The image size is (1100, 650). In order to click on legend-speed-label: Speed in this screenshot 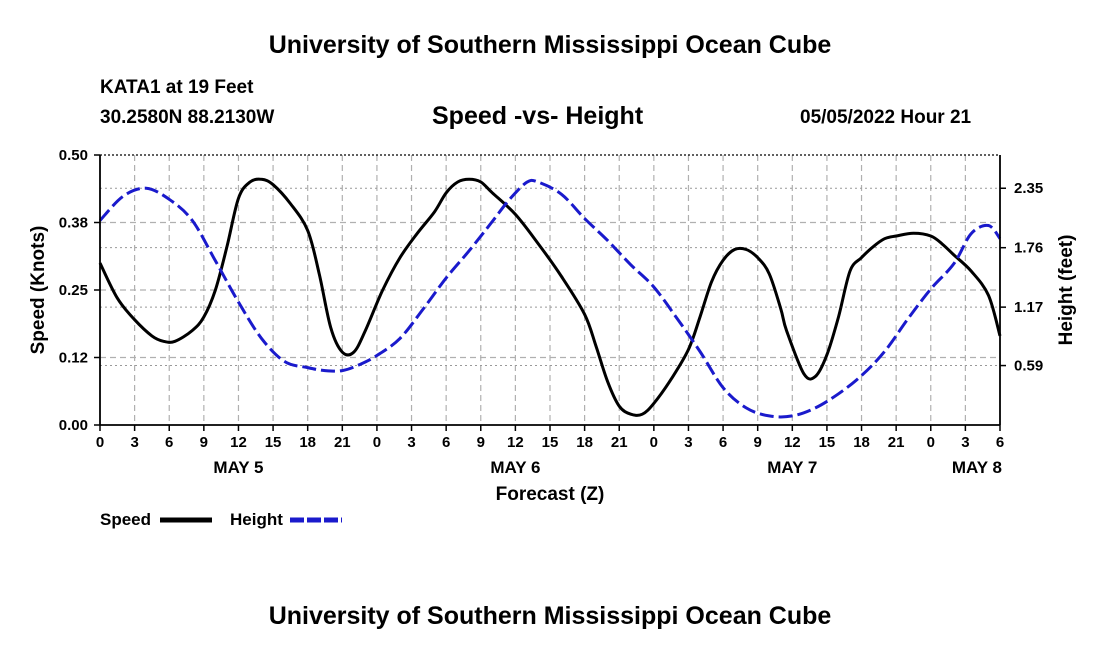, I will do `click(125, 519)`.